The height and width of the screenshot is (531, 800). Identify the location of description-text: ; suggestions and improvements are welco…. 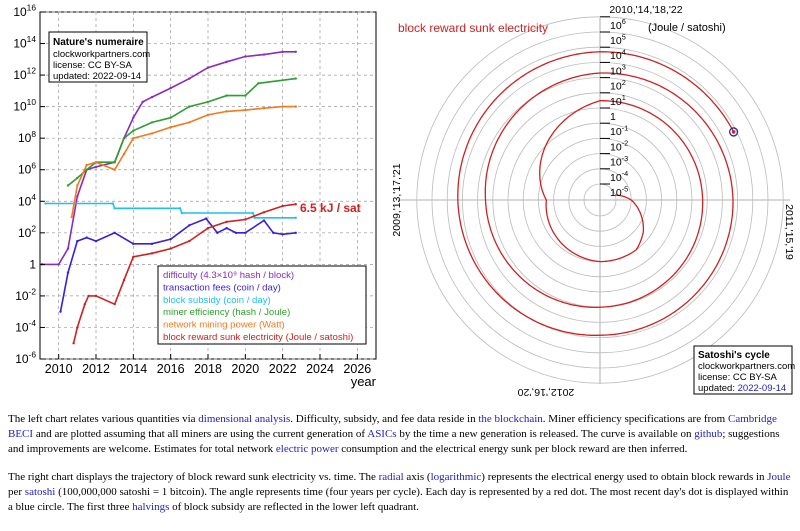
(394, 441).